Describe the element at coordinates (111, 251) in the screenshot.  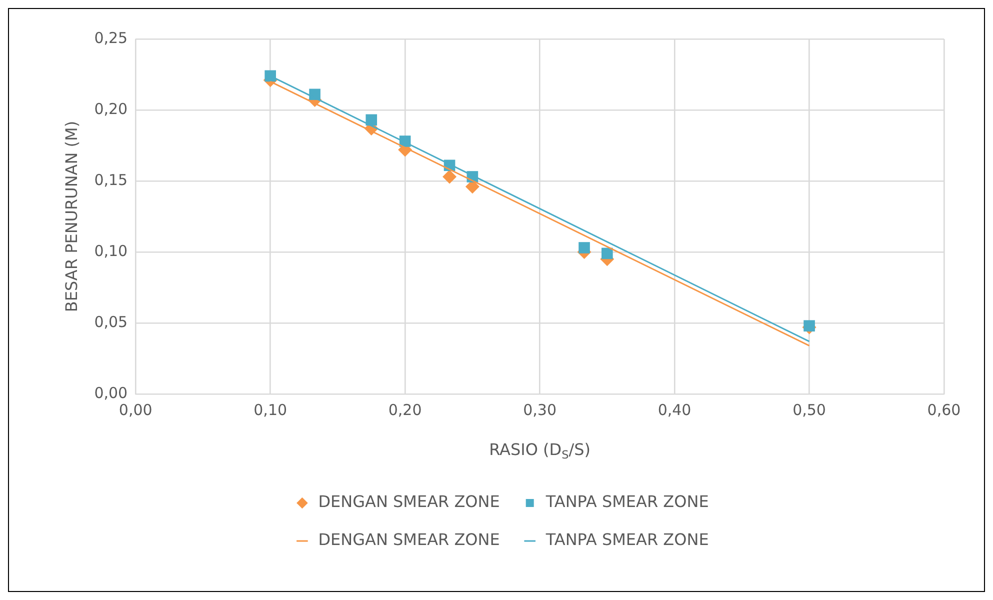
I see `y-tick-label: 0,10` at that location.